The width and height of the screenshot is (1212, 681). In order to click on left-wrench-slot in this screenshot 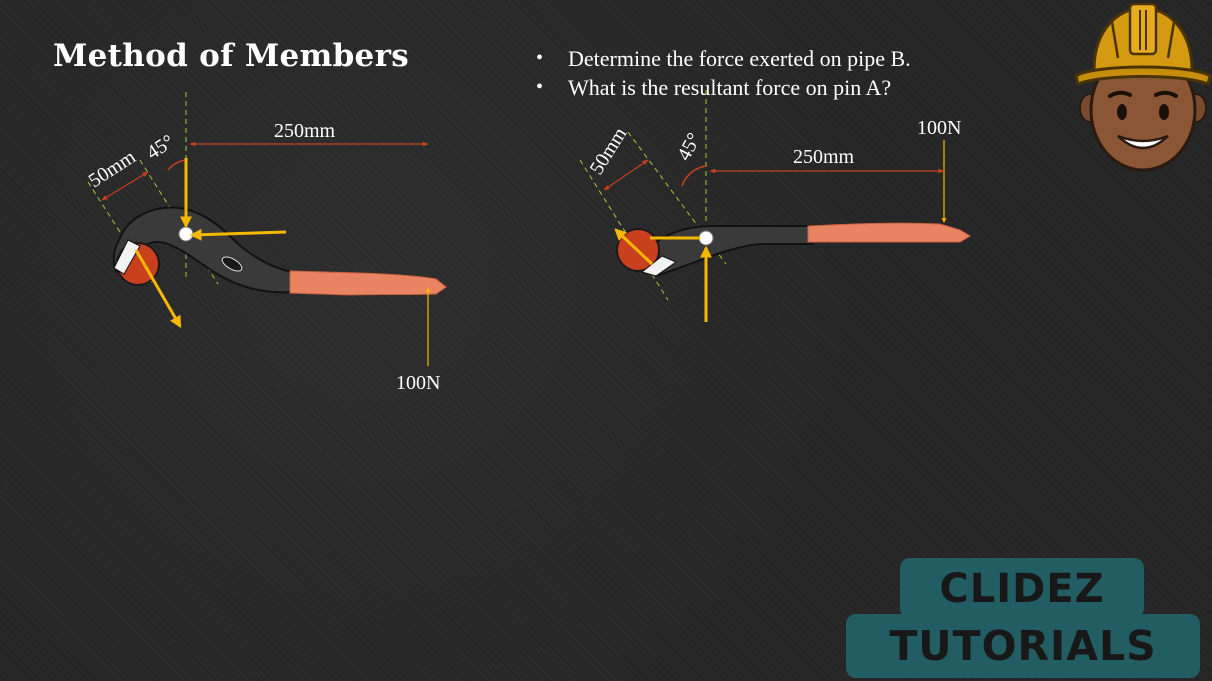, I will do `click(232, 264)`.